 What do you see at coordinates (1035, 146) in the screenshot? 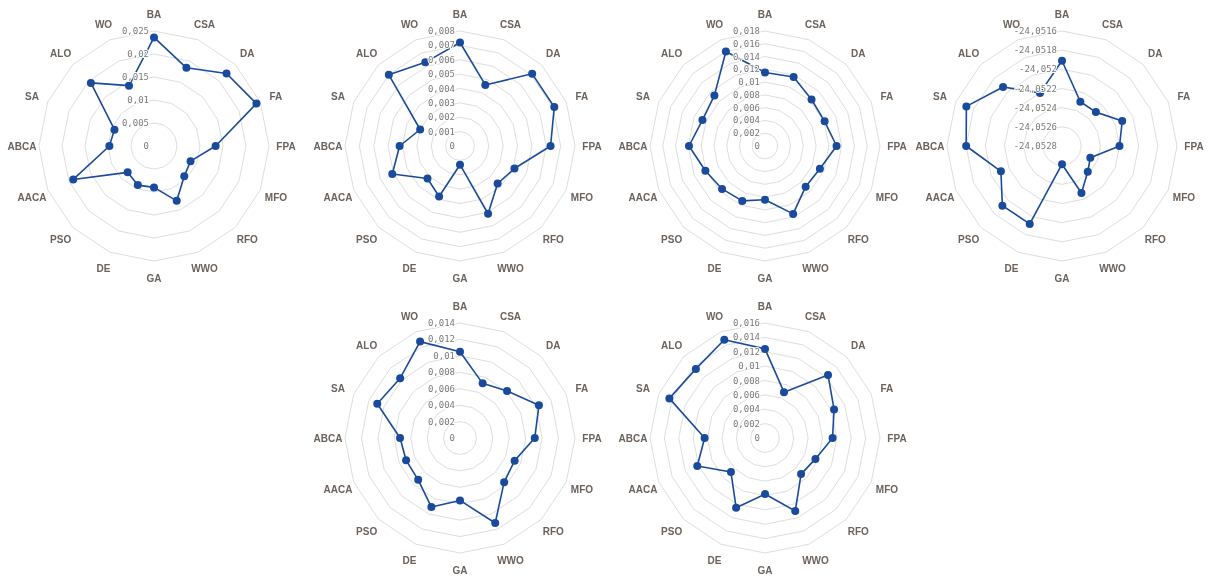
I see `y-tick-label: -24,0528` at bounding box center [1035, 146].